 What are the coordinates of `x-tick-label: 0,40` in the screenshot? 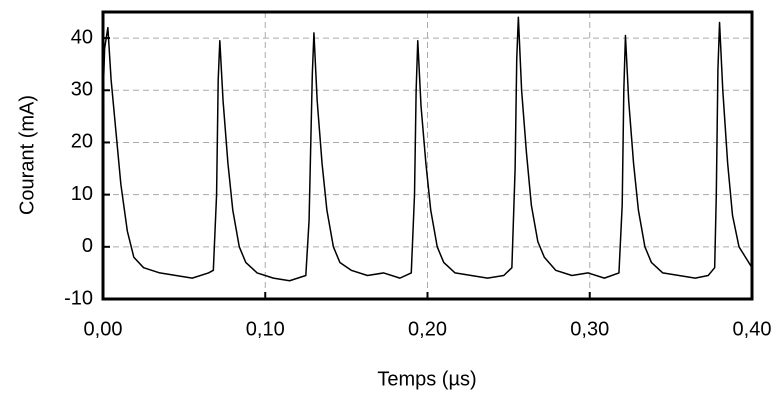 It's located at (752, 329).